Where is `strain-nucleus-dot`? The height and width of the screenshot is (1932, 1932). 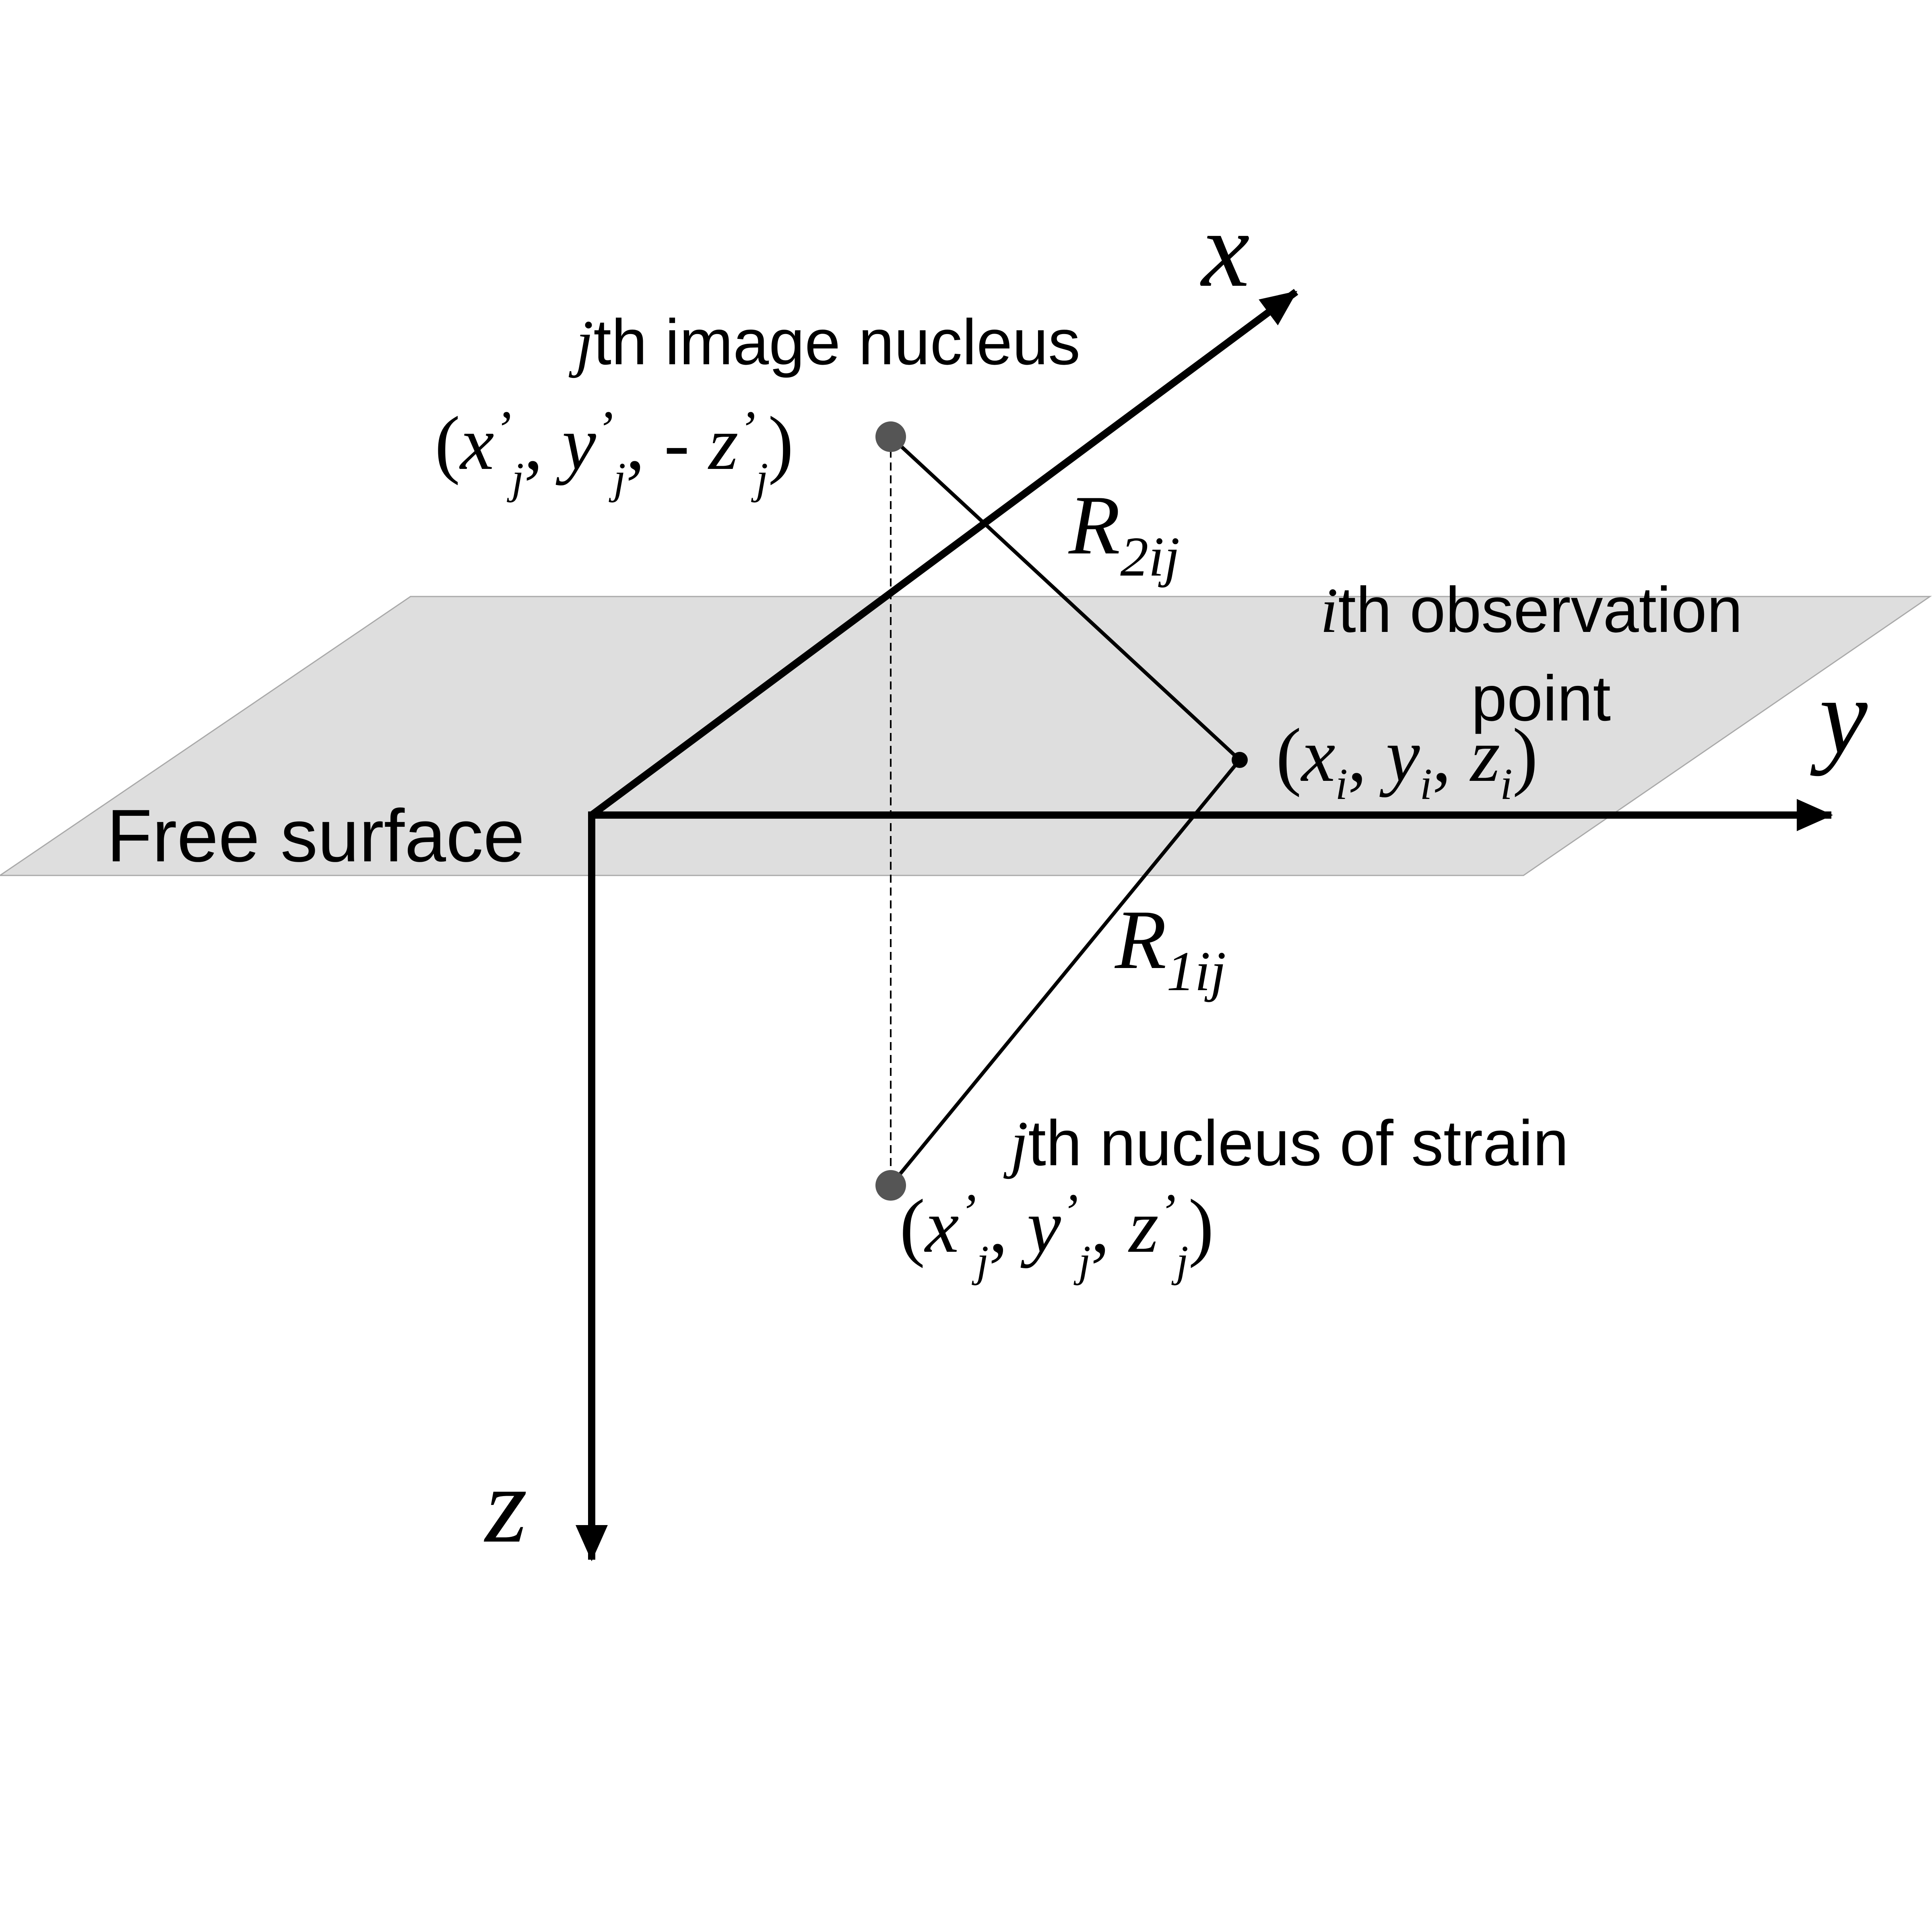
strain-nucleus-dot is located at coordinates (890, 1185).